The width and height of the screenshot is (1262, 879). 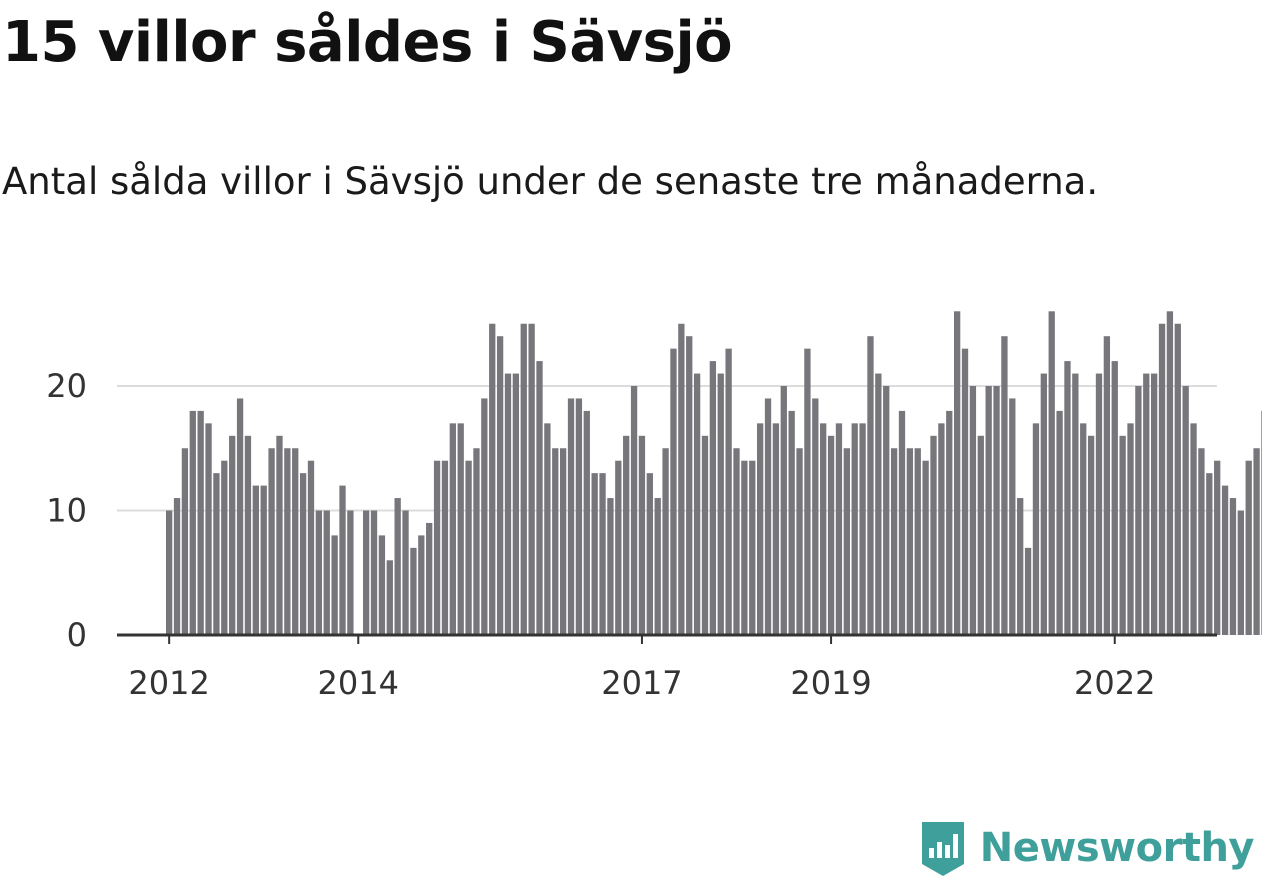 I want to click on x-tick-label: 2022, so click(x=1114, y=683).